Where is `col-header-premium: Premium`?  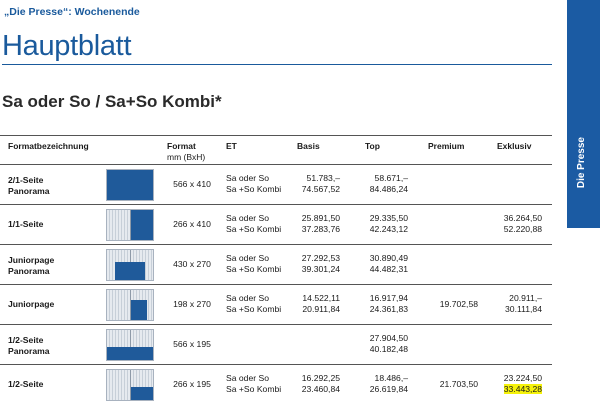
col-header-premium: Premium is located at coordinates (446, 146).